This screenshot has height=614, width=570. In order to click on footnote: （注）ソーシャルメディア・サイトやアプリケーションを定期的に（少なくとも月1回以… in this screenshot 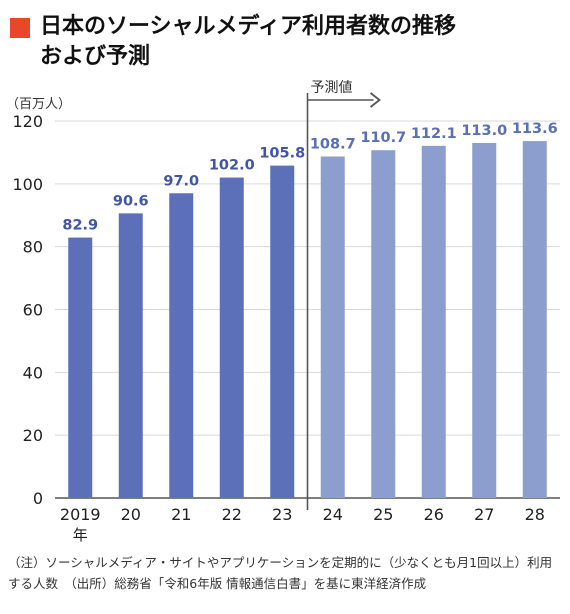, I will do `click(280, 573)`.